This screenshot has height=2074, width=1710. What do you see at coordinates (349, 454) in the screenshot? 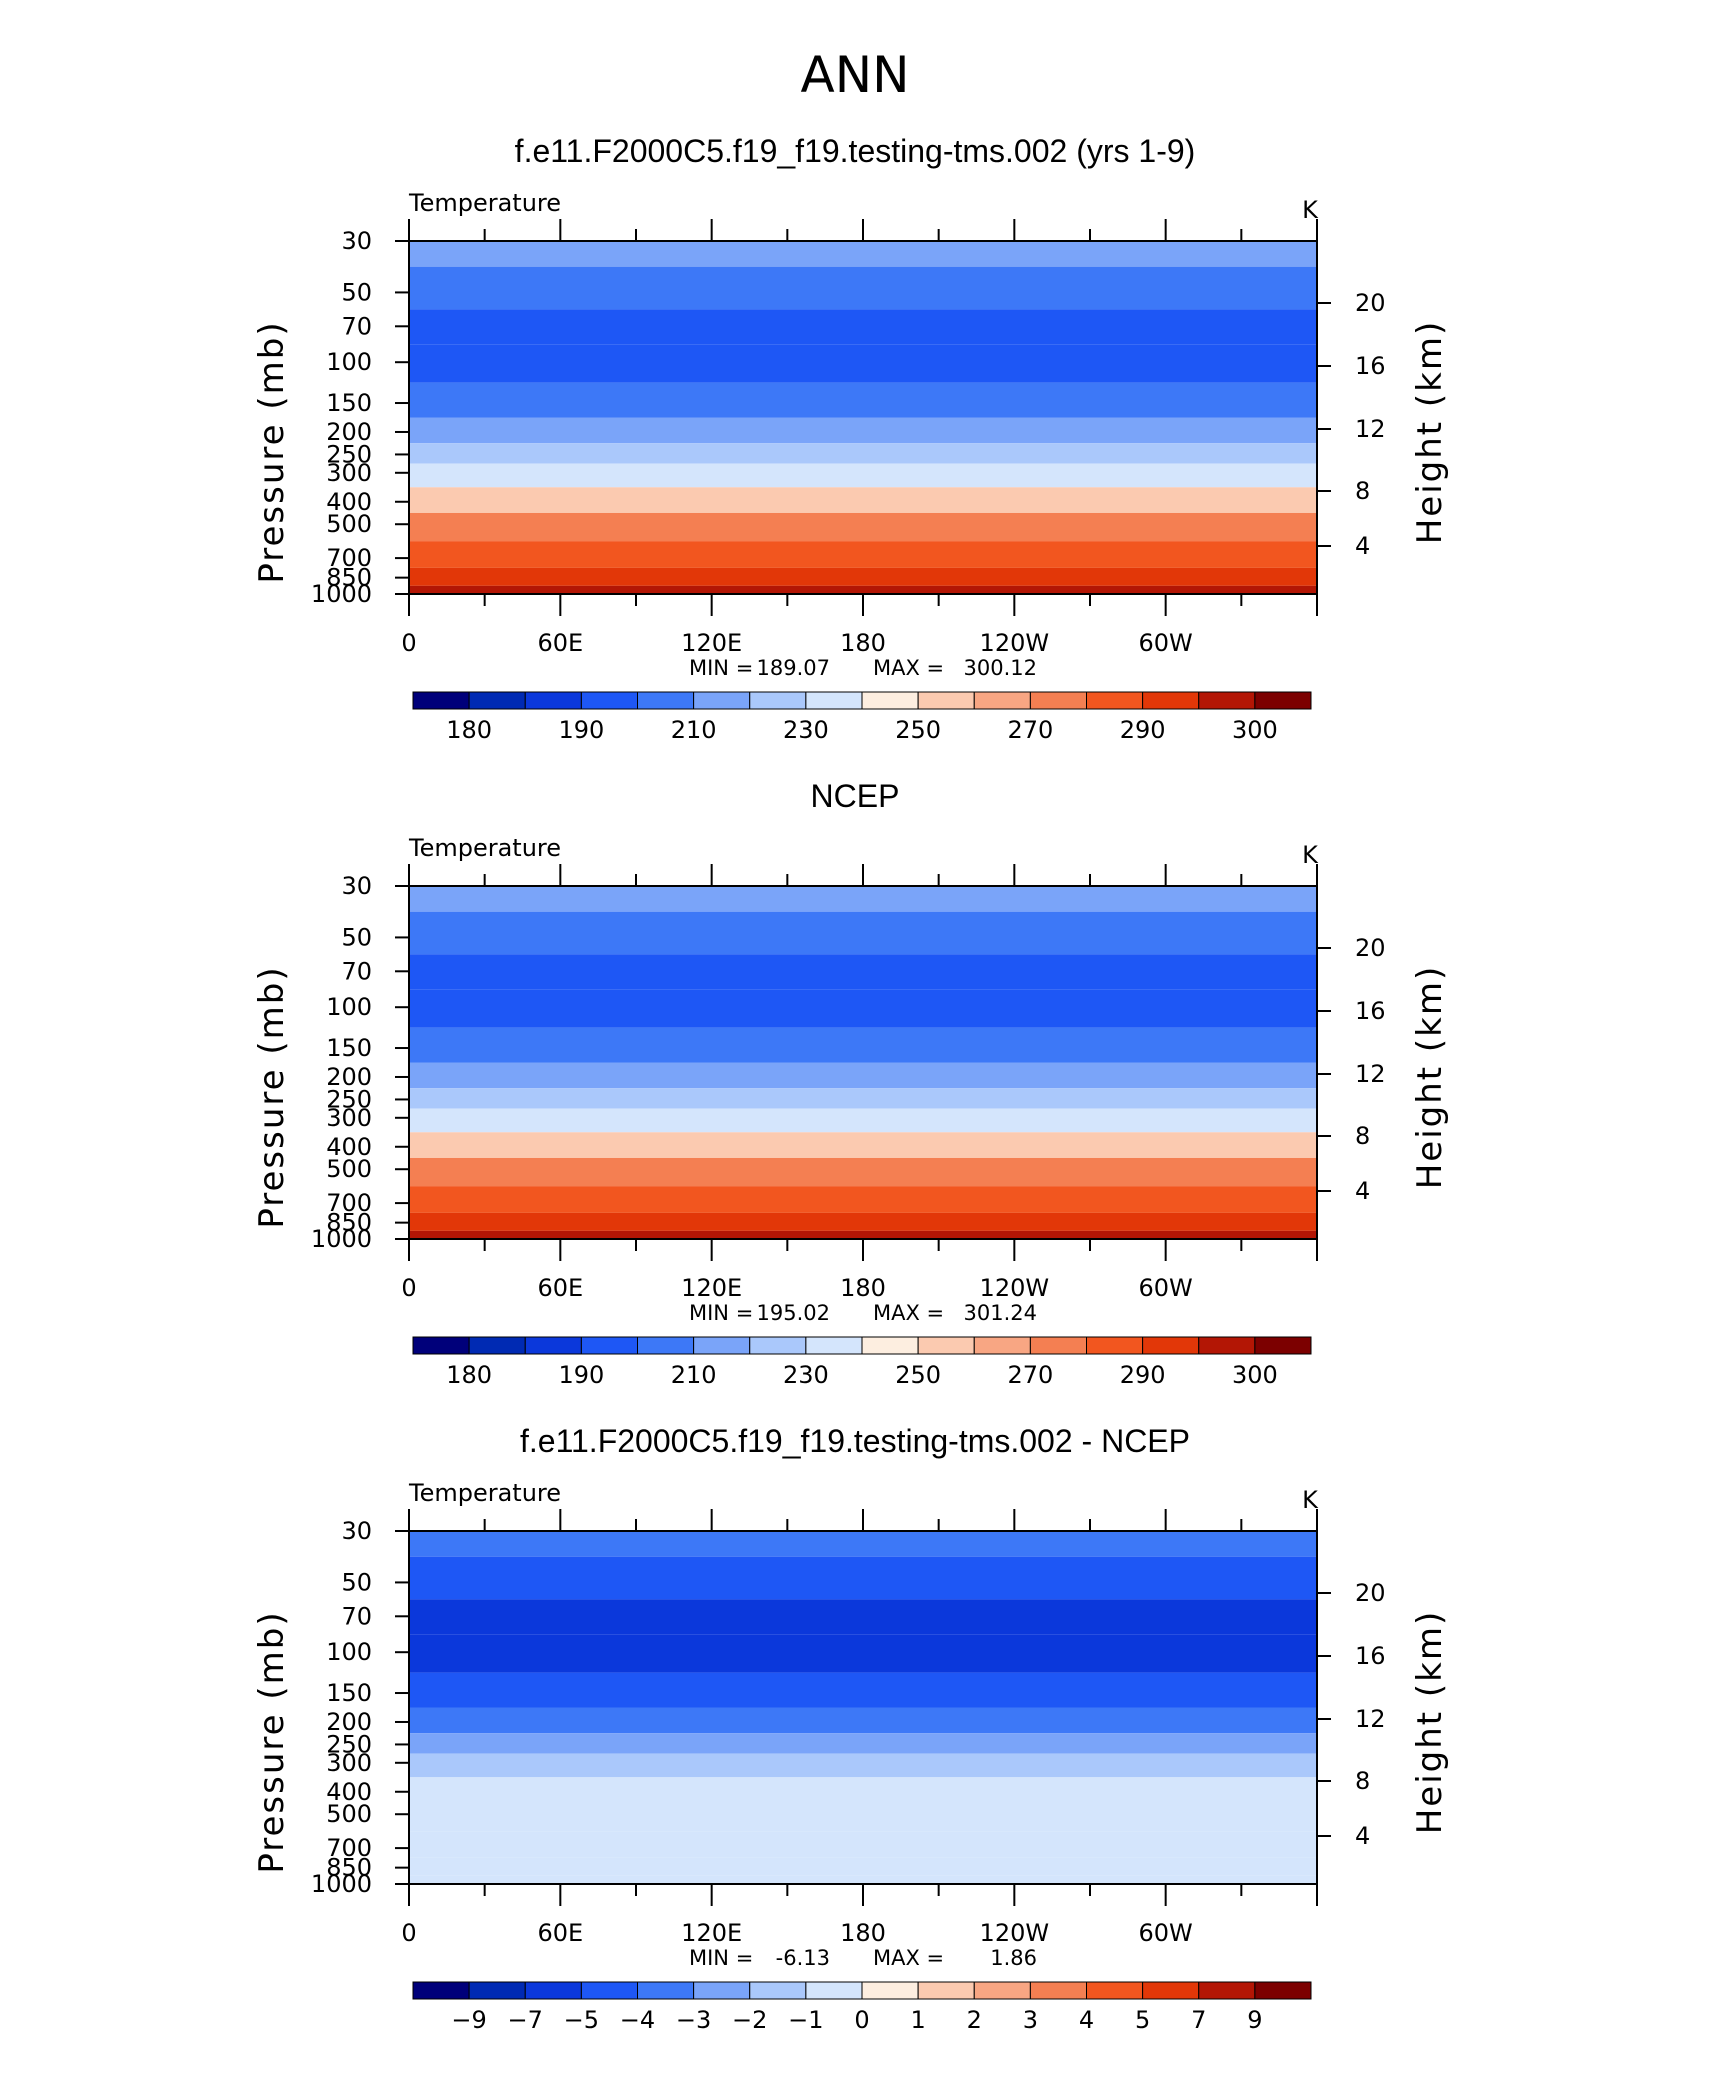
I see `y-tick-label: 250` at bounding box center [349, 454].